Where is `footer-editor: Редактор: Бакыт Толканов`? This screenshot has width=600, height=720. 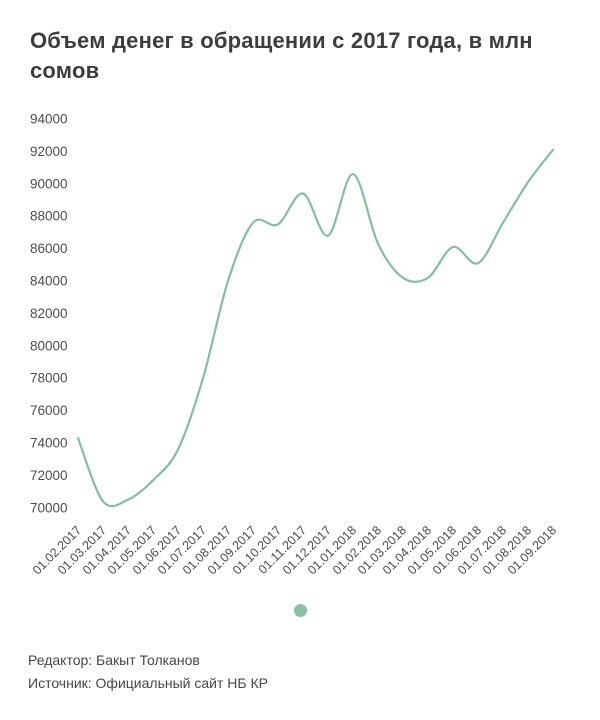
footer-editor: Редактор: Бакыт Толканов is located at coordinates (114, 660).